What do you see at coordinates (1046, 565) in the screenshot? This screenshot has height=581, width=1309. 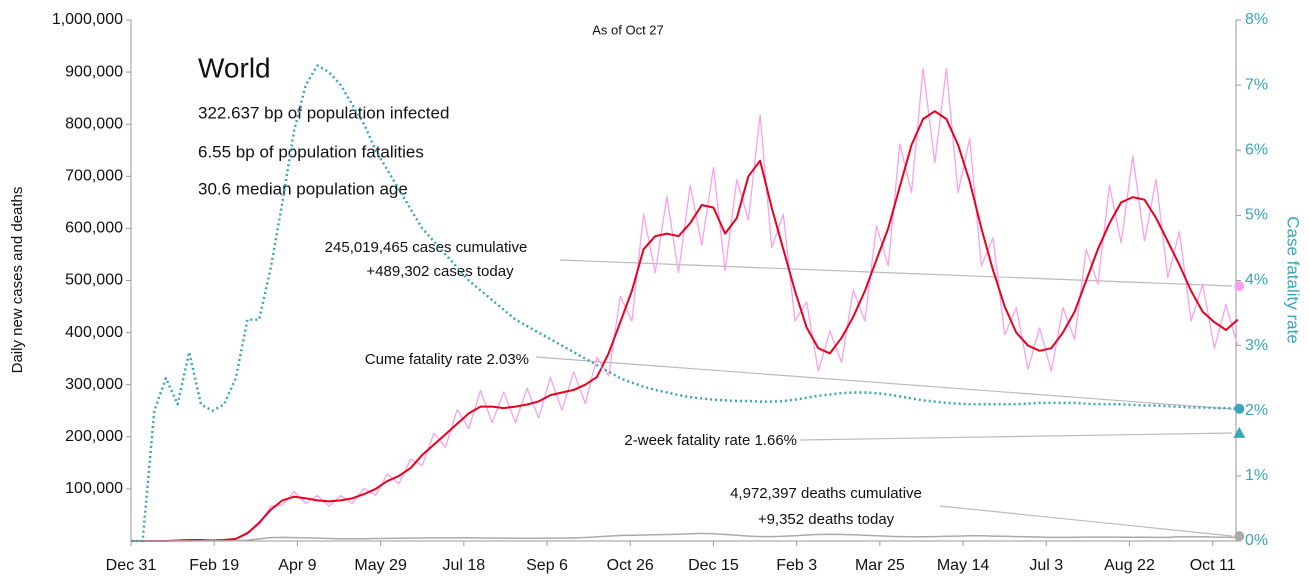 I see `x-tick-label: Jul 3` at bounding box center [1046, 565].